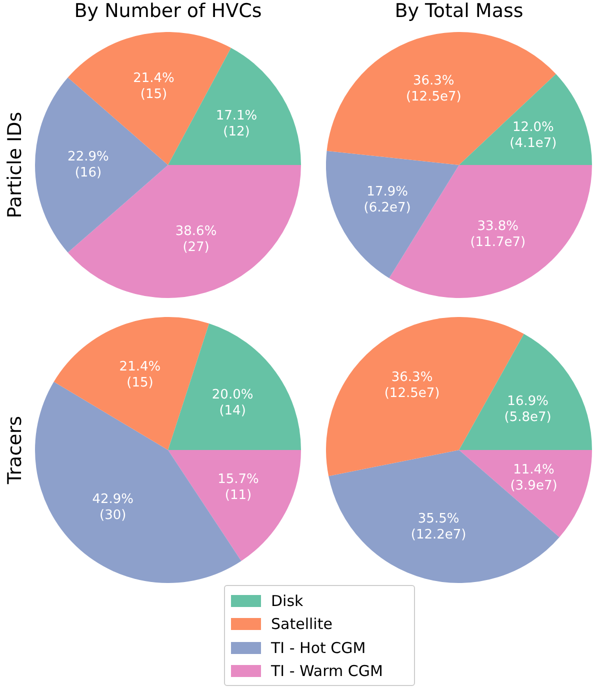 Image resolution: width=593 pixels, height=687 pixels. I want to click on data-label: 20.0% (14), so click(233, 402).